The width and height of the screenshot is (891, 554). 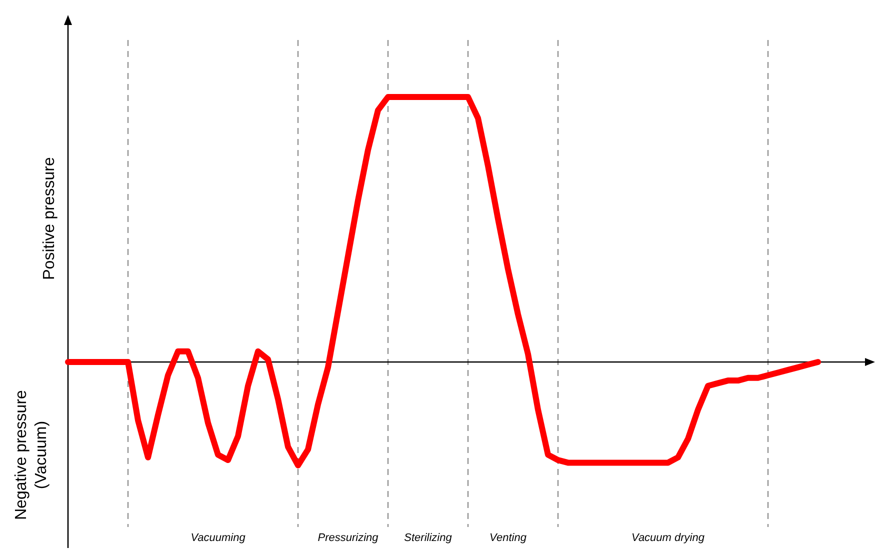 I want to click on x-tick-label: Sterilizing, so click(x=428, y=538).